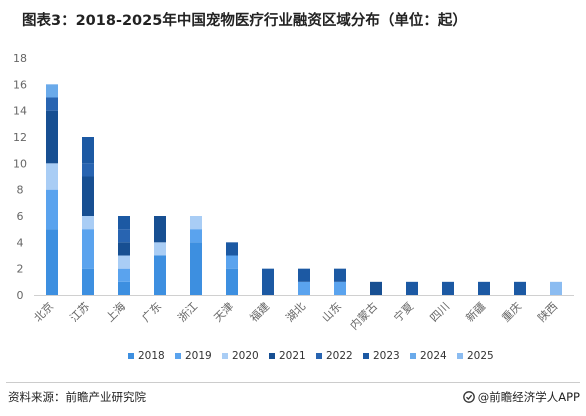 This screenshot has height=416, width=586. Describe the element at coordinates (20, 216) in the screenshot. I see `y-tick-label: 6` at that location.